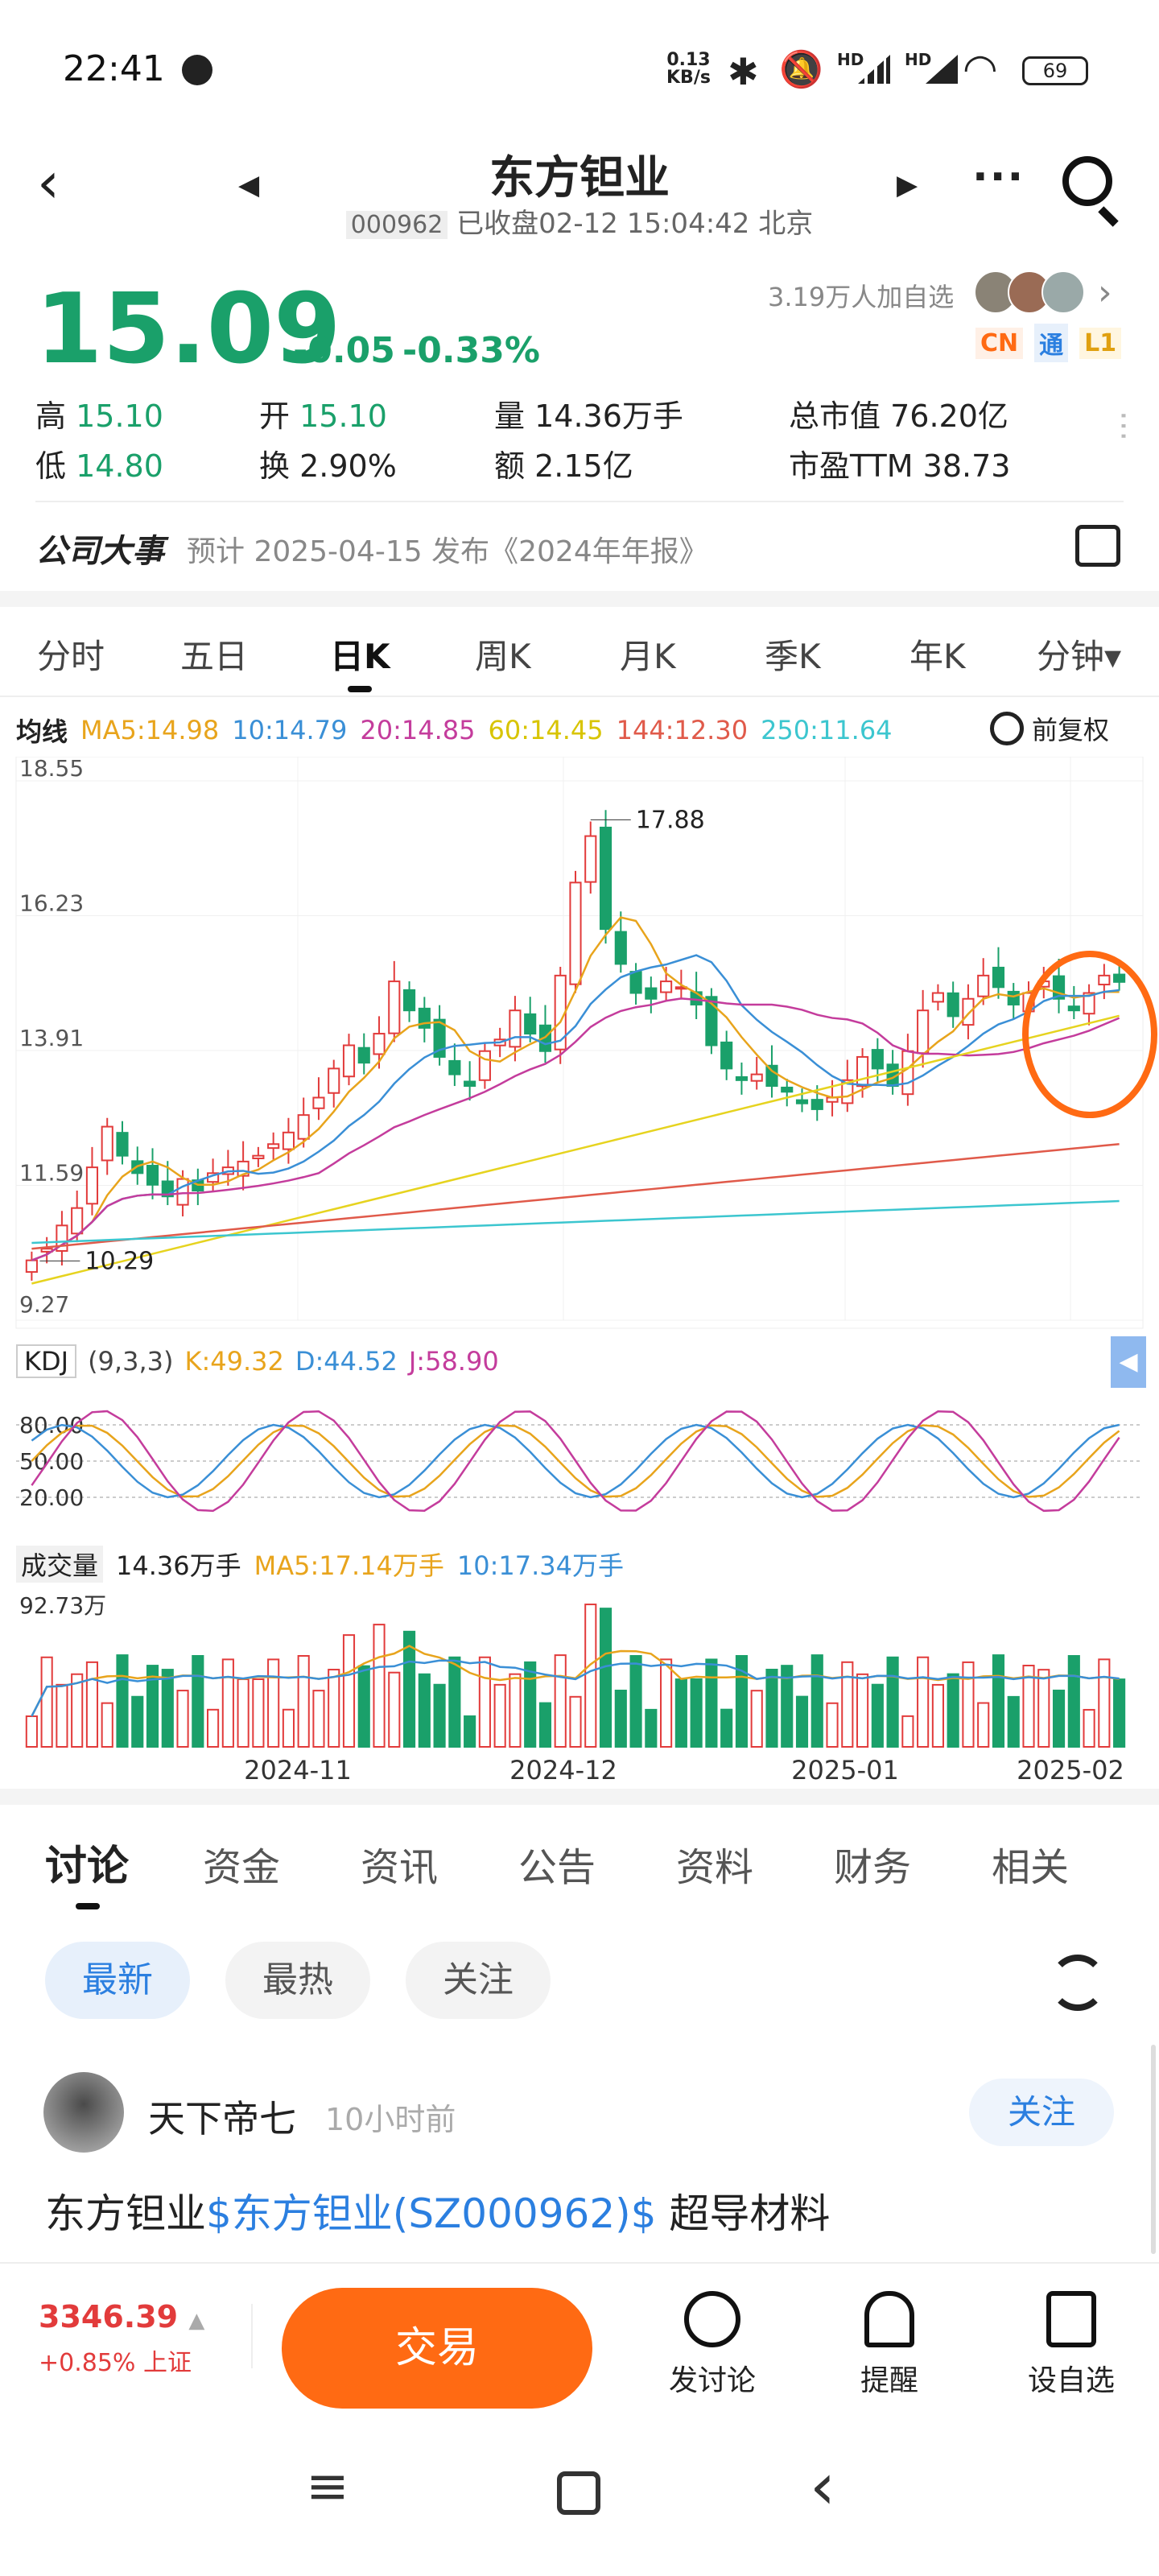  Describe the element at coordinates (575, 1107) in the screenshot. I see `ma-line` at that location.